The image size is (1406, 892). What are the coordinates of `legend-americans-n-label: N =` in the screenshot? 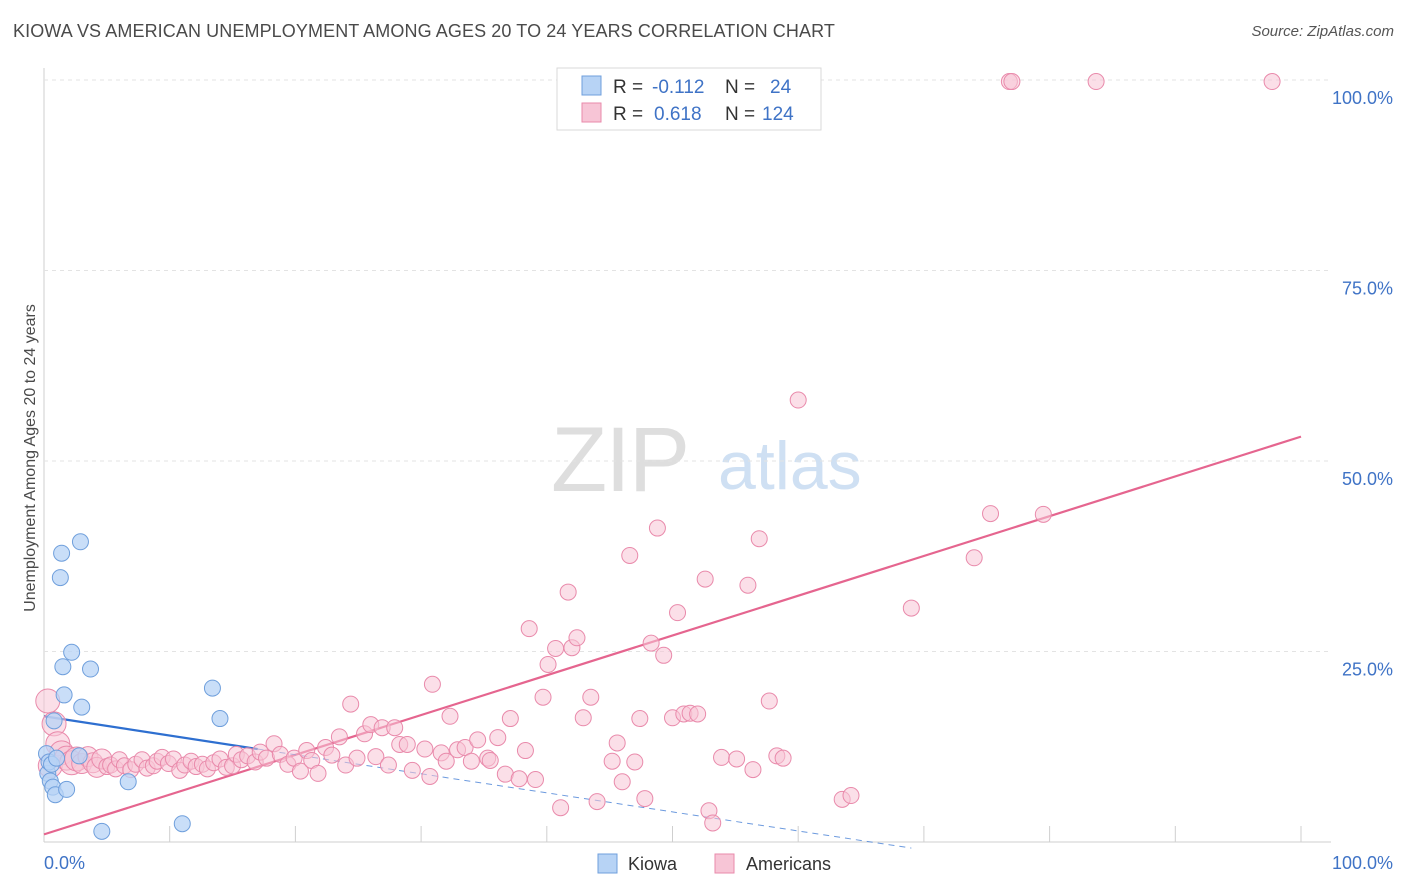 It's located at (740, 114).